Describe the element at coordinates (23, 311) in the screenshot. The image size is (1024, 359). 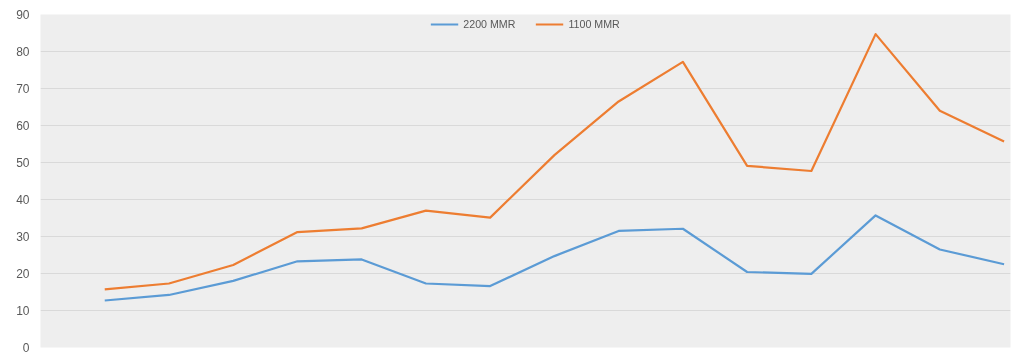
I see `y-tick-label: 10` at that location.